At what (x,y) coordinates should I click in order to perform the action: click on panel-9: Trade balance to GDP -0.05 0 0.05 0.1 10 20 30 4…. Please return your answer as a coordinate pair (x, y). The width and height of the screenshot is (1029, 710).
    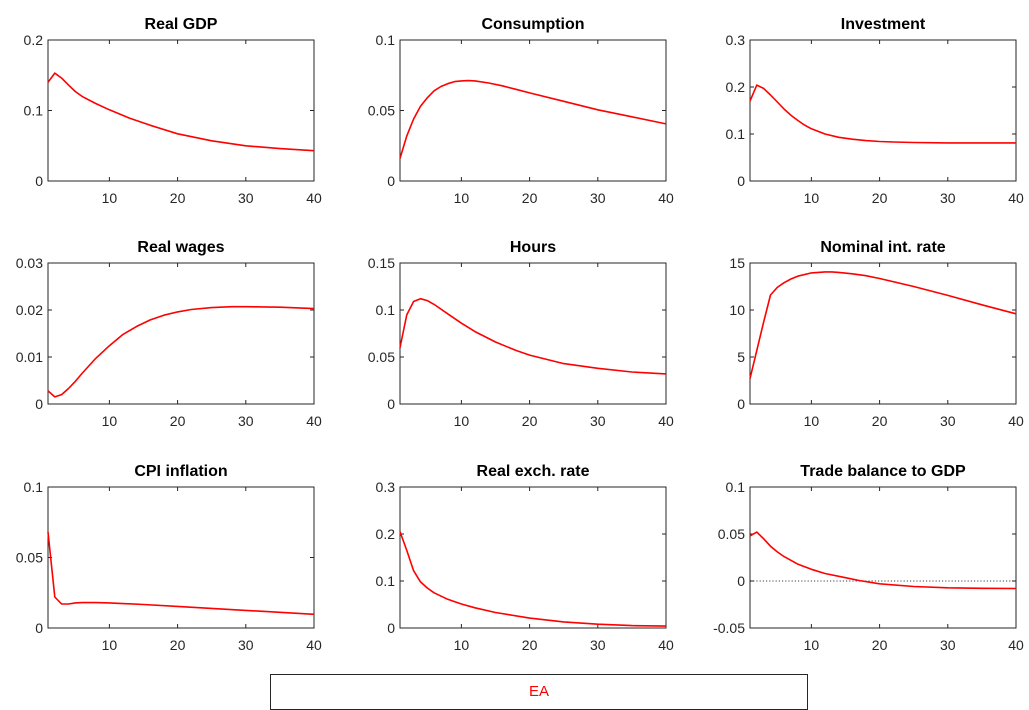
    Looking at the image, I should click on (868, 558).